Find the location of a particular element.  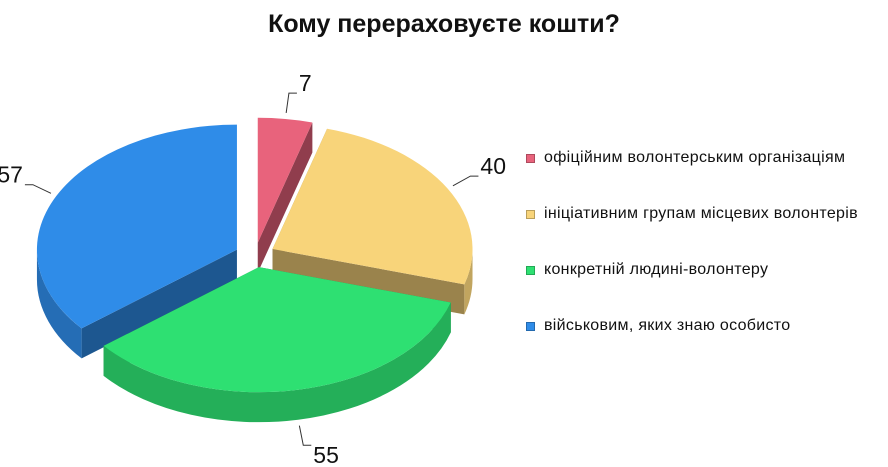

legend-item: ініціативним групам місцевих волонтерів is located at coordinates (692, 214).